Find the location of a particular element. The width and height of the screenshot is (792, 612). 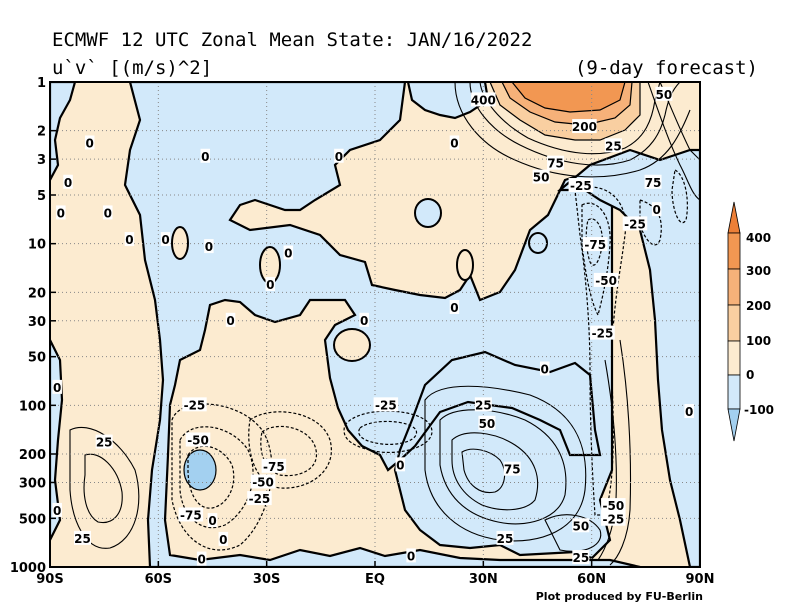

x-tick-label: 90S is located at coordinates (49, 579).